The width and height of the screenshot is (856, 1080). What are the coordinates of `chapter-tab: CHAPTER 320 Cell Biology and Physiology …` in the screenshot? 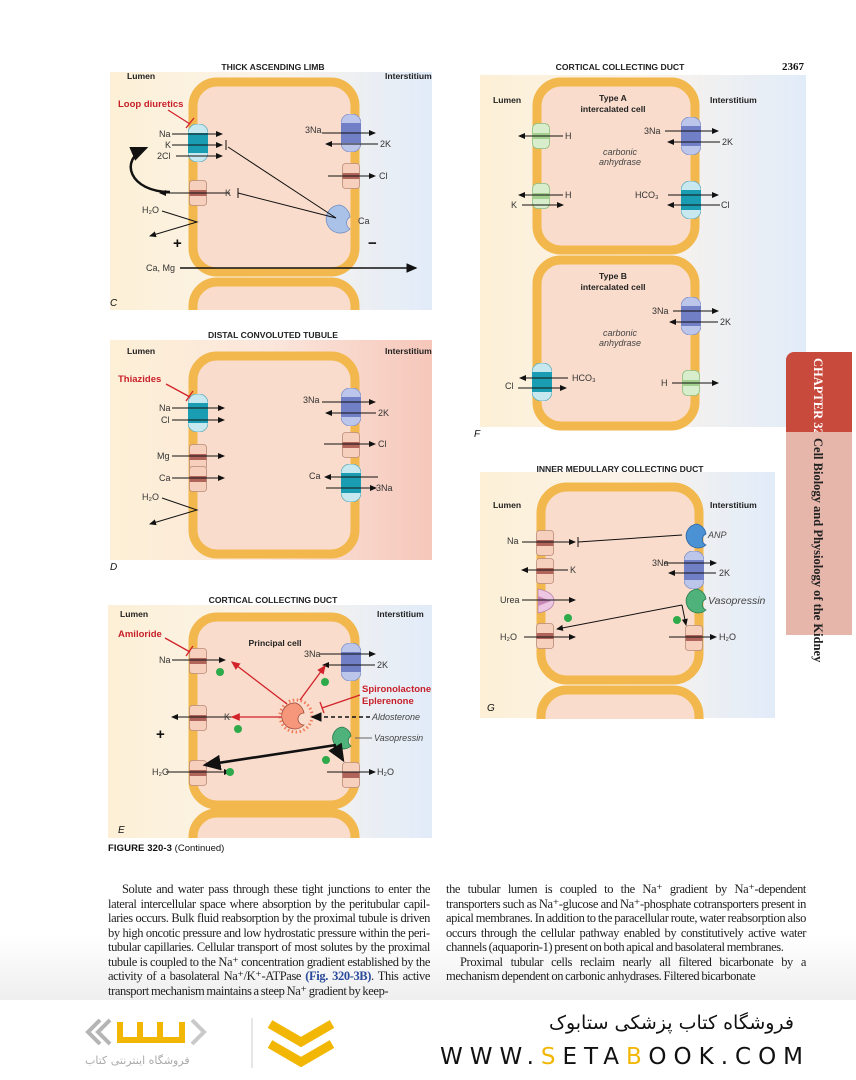 It's located at (819, 507).